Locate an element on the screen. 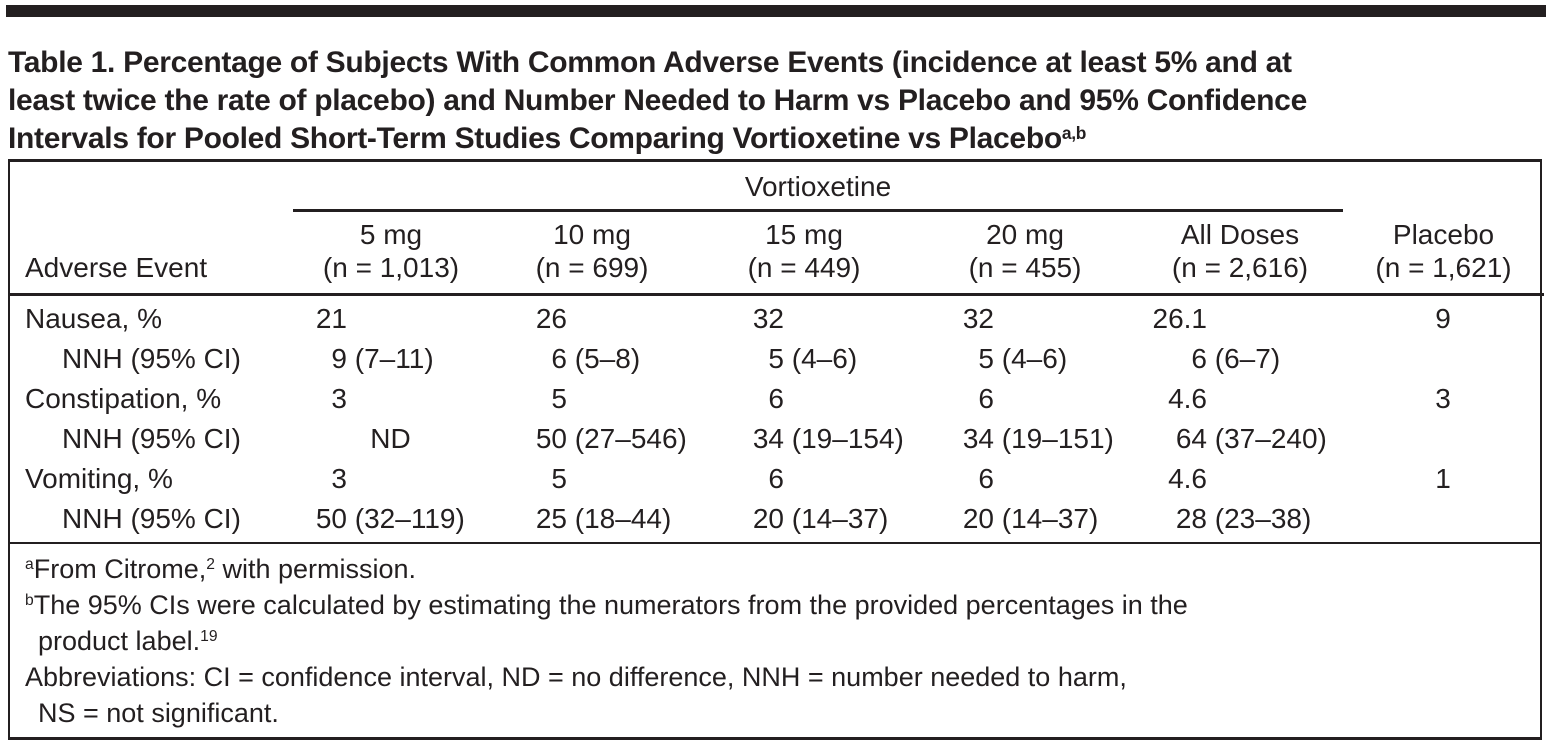 This screenshot has width=1552, height=740. dose-label: 20 mg is located at coordinates (1025, 234).